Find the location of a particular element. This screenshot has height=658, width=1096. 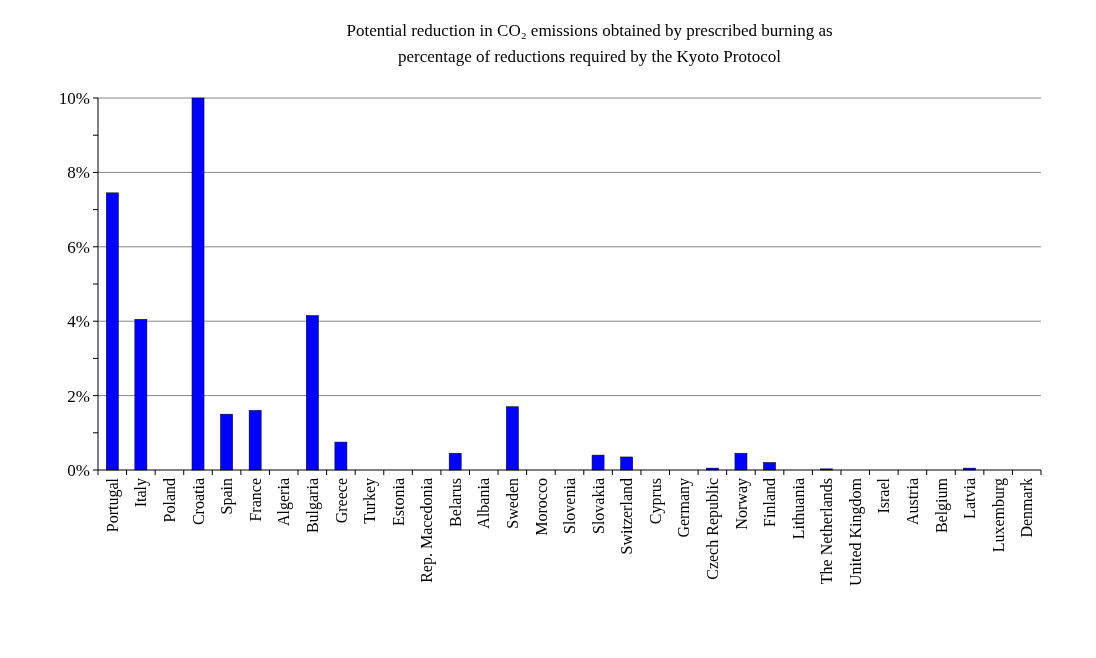

x-tick-label: Belarus is located at coordinates (455, 502).